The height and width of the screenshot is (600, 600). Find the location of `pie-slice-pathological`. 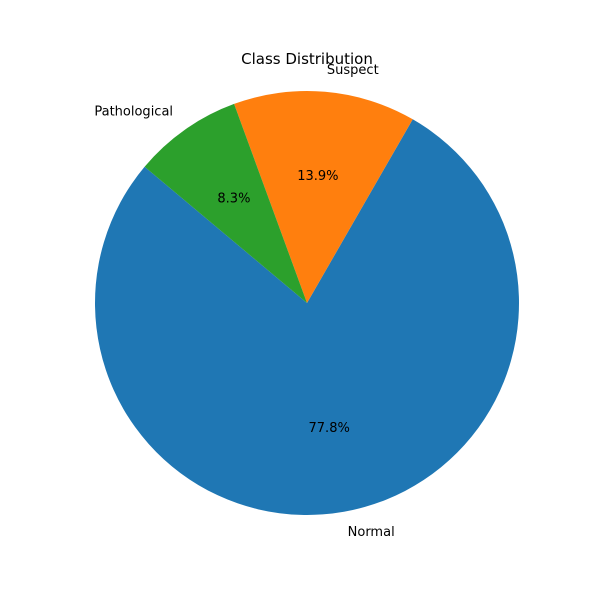

pie-slice-pathological is located at coordinates (225, 203).